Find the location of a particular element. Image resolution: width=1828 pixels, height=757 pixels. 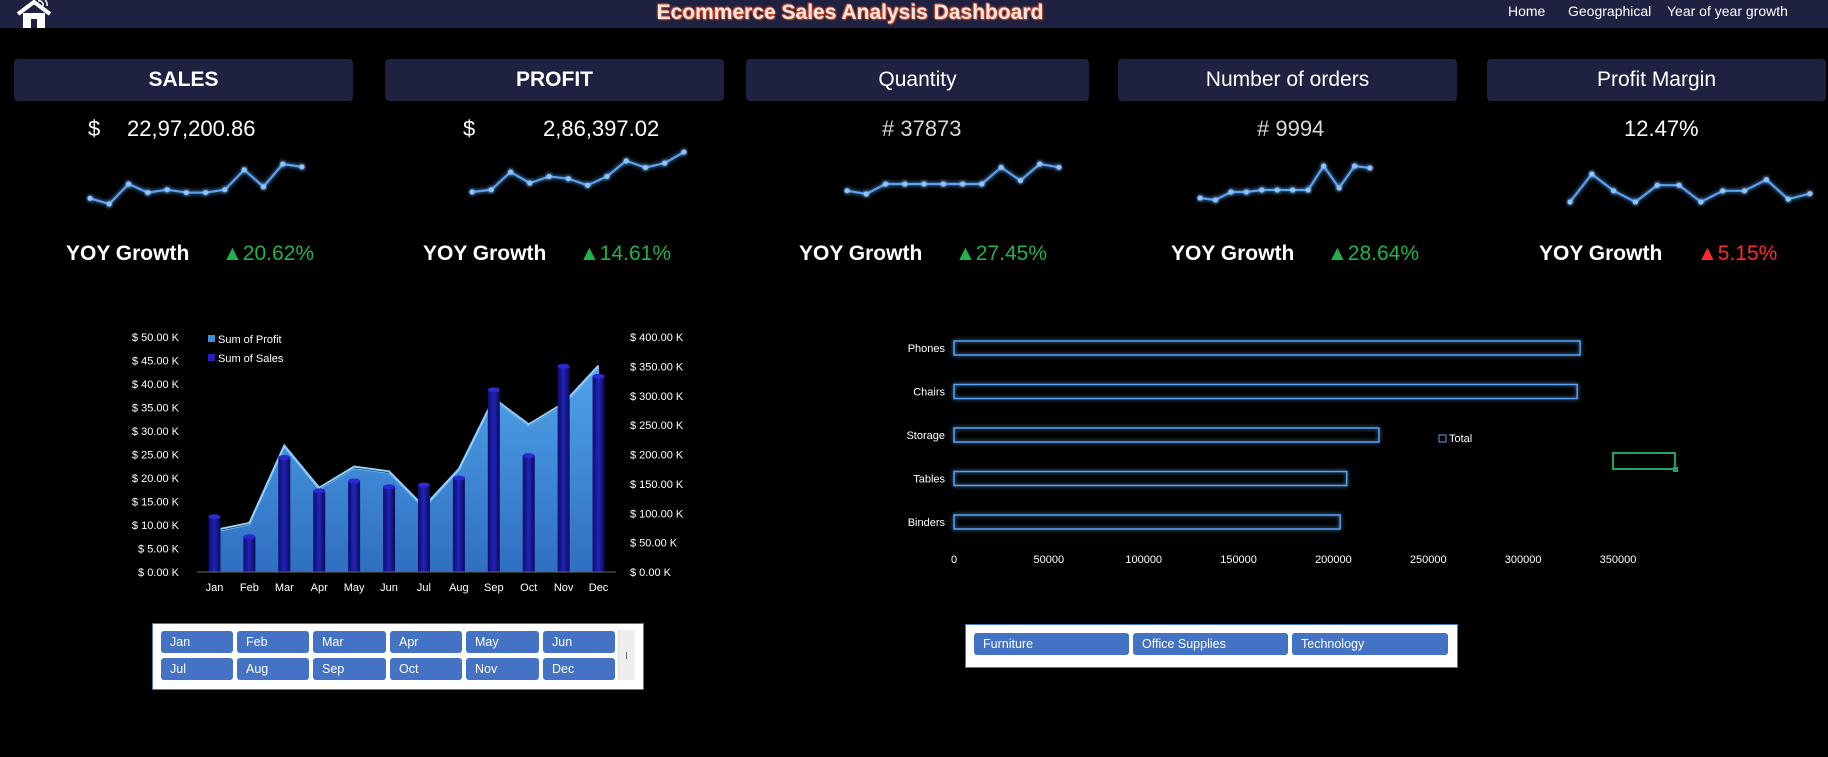

sales-sparkline is located at coordinates (196, 184).